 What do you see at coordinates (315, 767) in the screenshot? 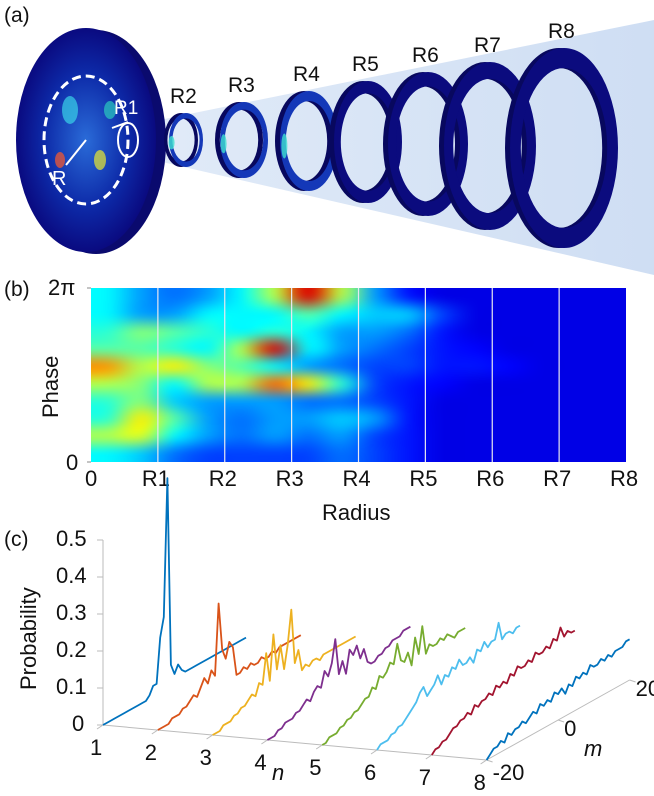
I see `n-tick-5: 5` at bounding box center [315, 767].